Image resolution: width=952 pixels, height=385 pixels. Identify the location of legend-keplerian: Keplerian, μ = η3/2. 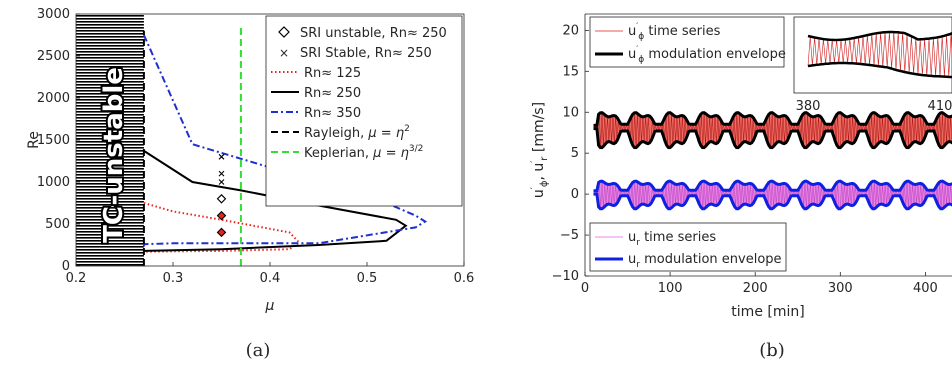
(363, 152).